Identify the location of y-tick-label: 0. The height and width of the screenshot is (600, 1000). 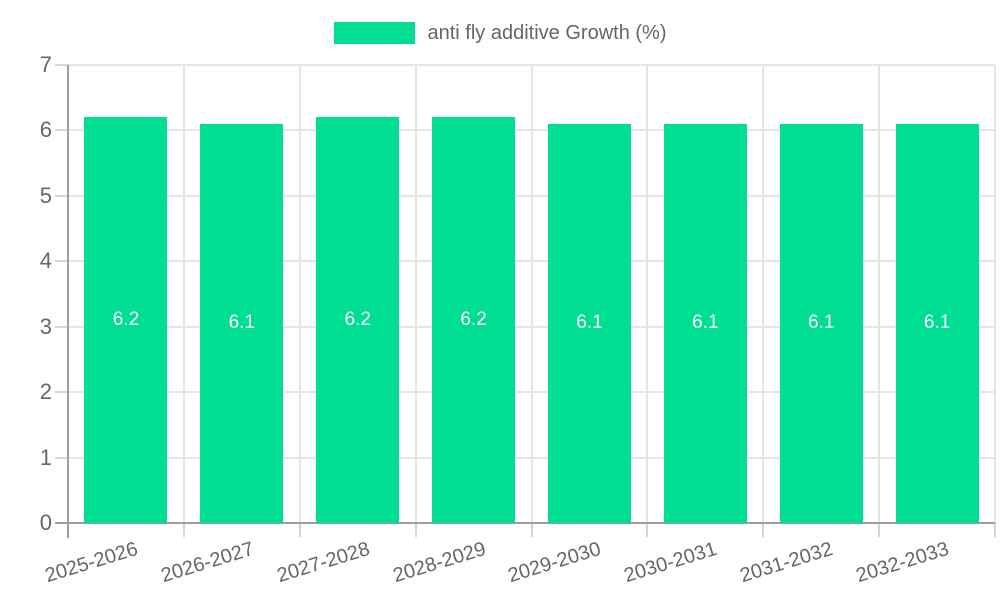
(45, 522).